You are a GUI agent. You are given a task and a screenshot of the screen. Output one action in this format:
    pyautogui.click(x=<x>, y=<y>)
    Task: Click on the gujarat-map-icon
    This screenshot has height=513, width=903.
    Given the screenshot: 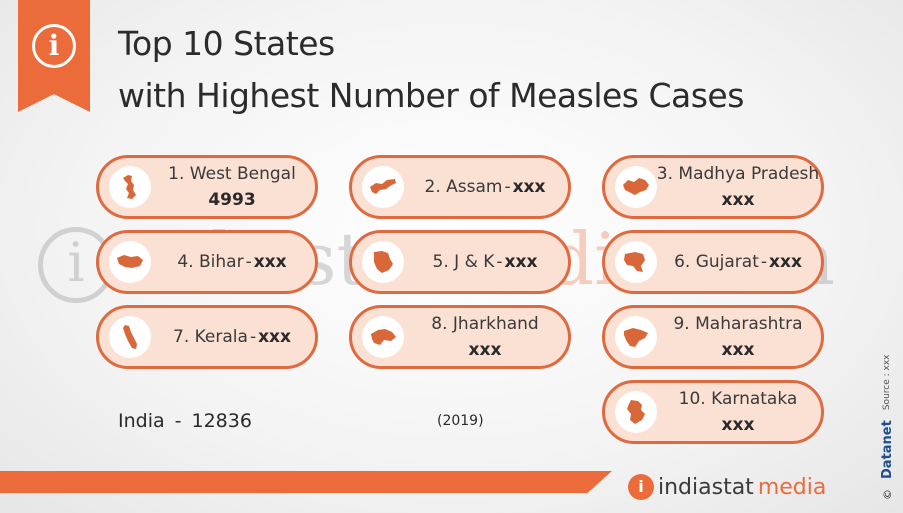 What is the action you would take?
    pyautogui.click(x=636, y=262)
    